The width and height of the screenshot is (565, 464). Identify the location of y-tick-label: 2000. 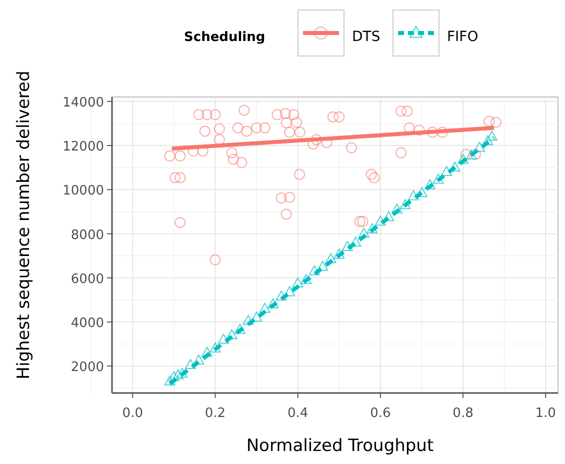
(87, 368).